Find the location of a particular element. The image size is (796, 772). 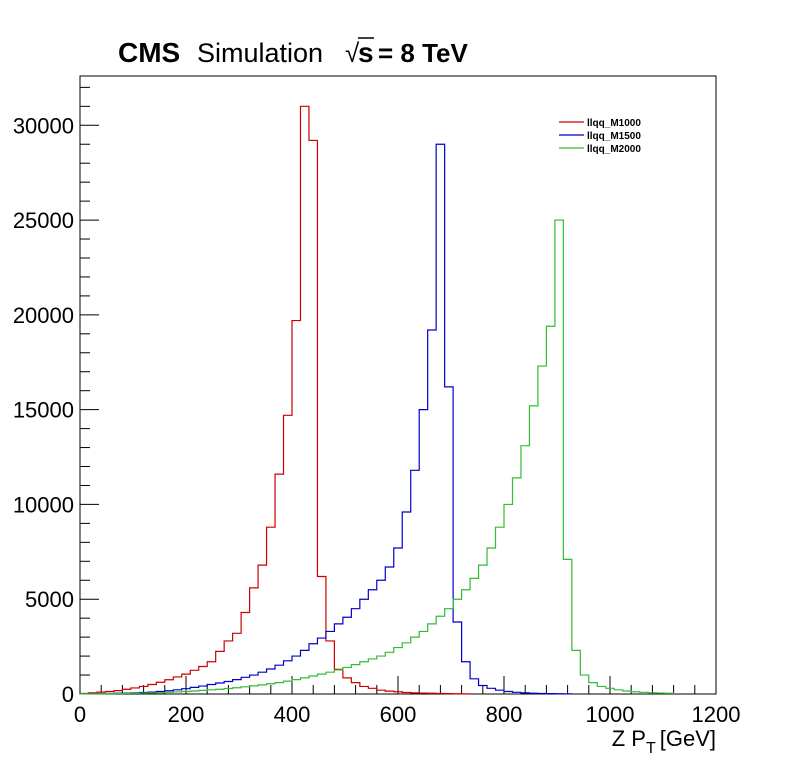

x-tick-label: 0 is located at coordinates (80, 714).